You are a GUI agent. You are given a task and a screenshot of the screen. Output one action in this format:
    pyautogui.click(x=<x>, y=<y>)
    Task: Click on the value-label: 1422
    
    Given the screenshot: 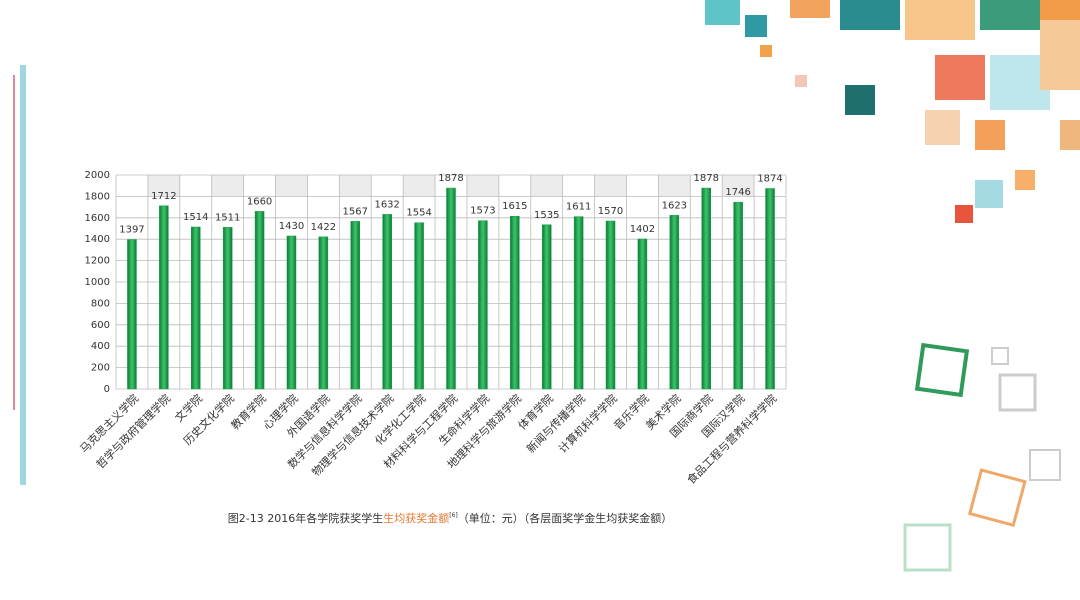 What is the action you would take?
    pyautogui.click(x=323, y=227)
    